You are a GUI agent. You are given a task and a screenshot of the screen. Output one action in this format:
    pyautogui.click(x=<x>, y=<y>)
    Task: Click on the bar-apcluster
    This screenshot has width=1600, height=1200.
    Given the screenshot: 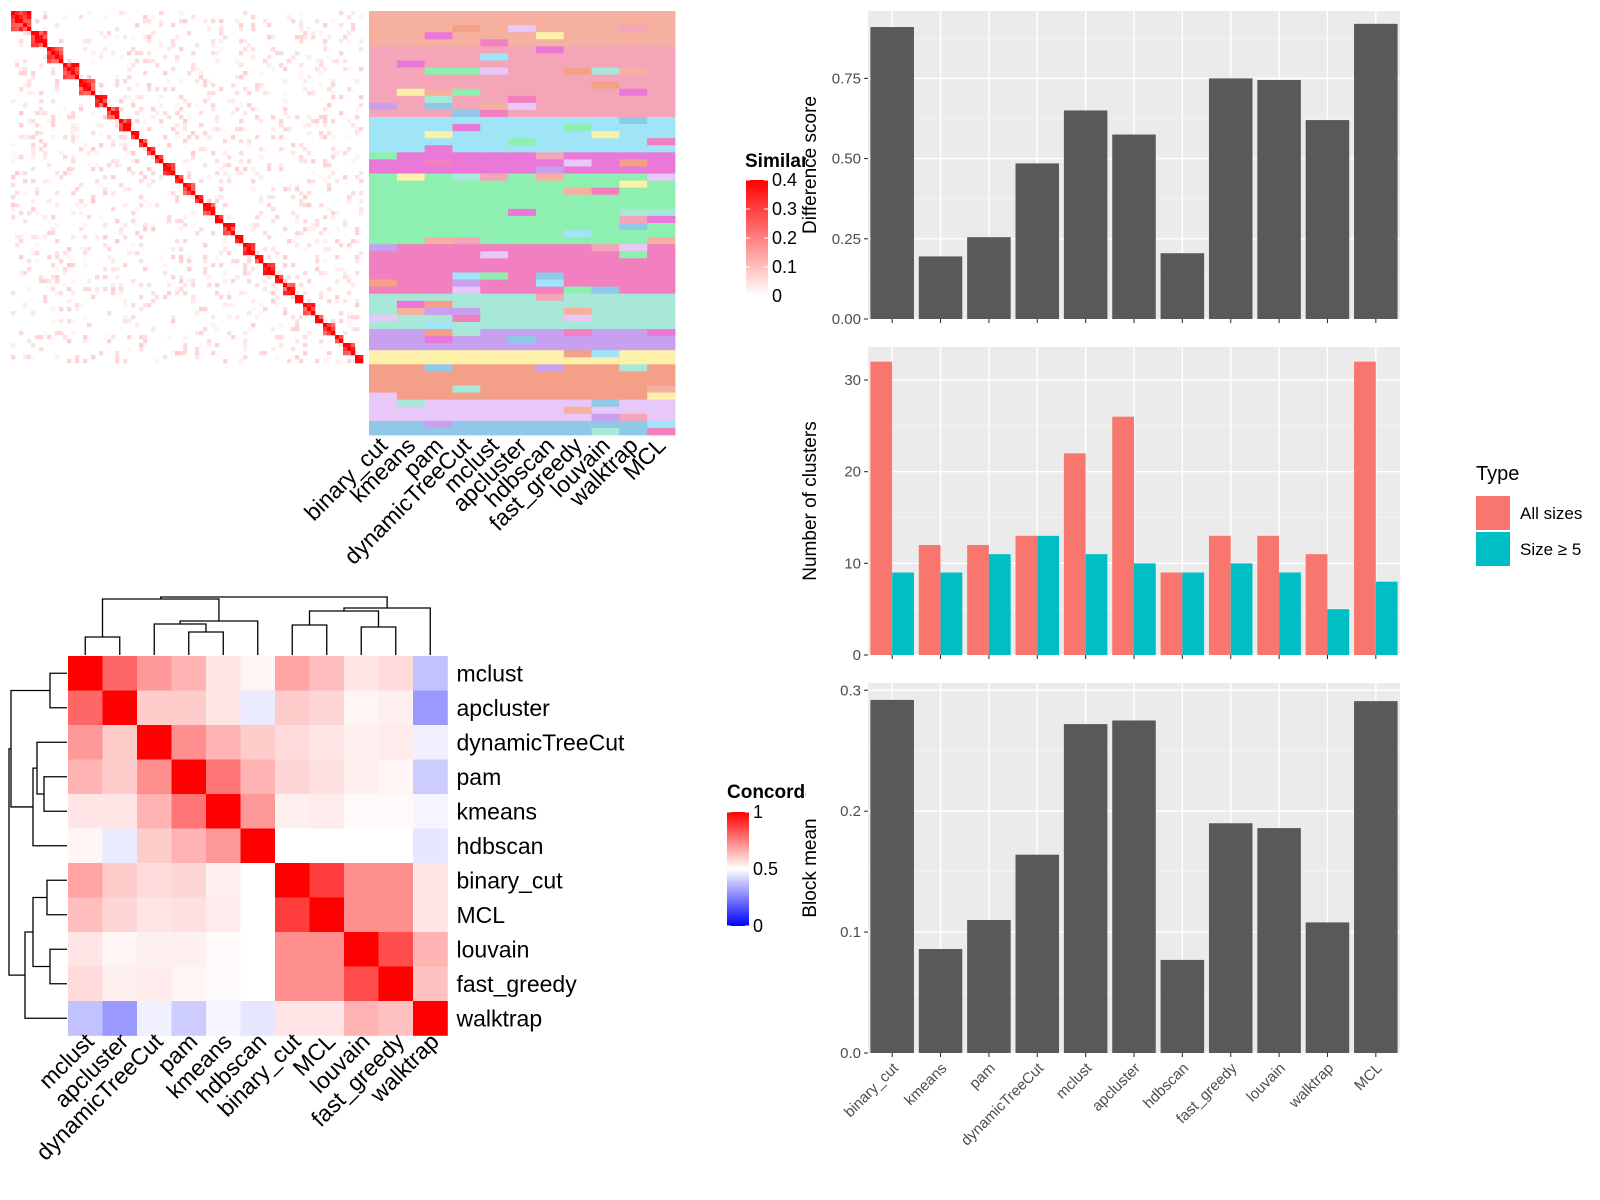 What is the action you would take?
    pyautogui.click(x=1134, y=226)
    